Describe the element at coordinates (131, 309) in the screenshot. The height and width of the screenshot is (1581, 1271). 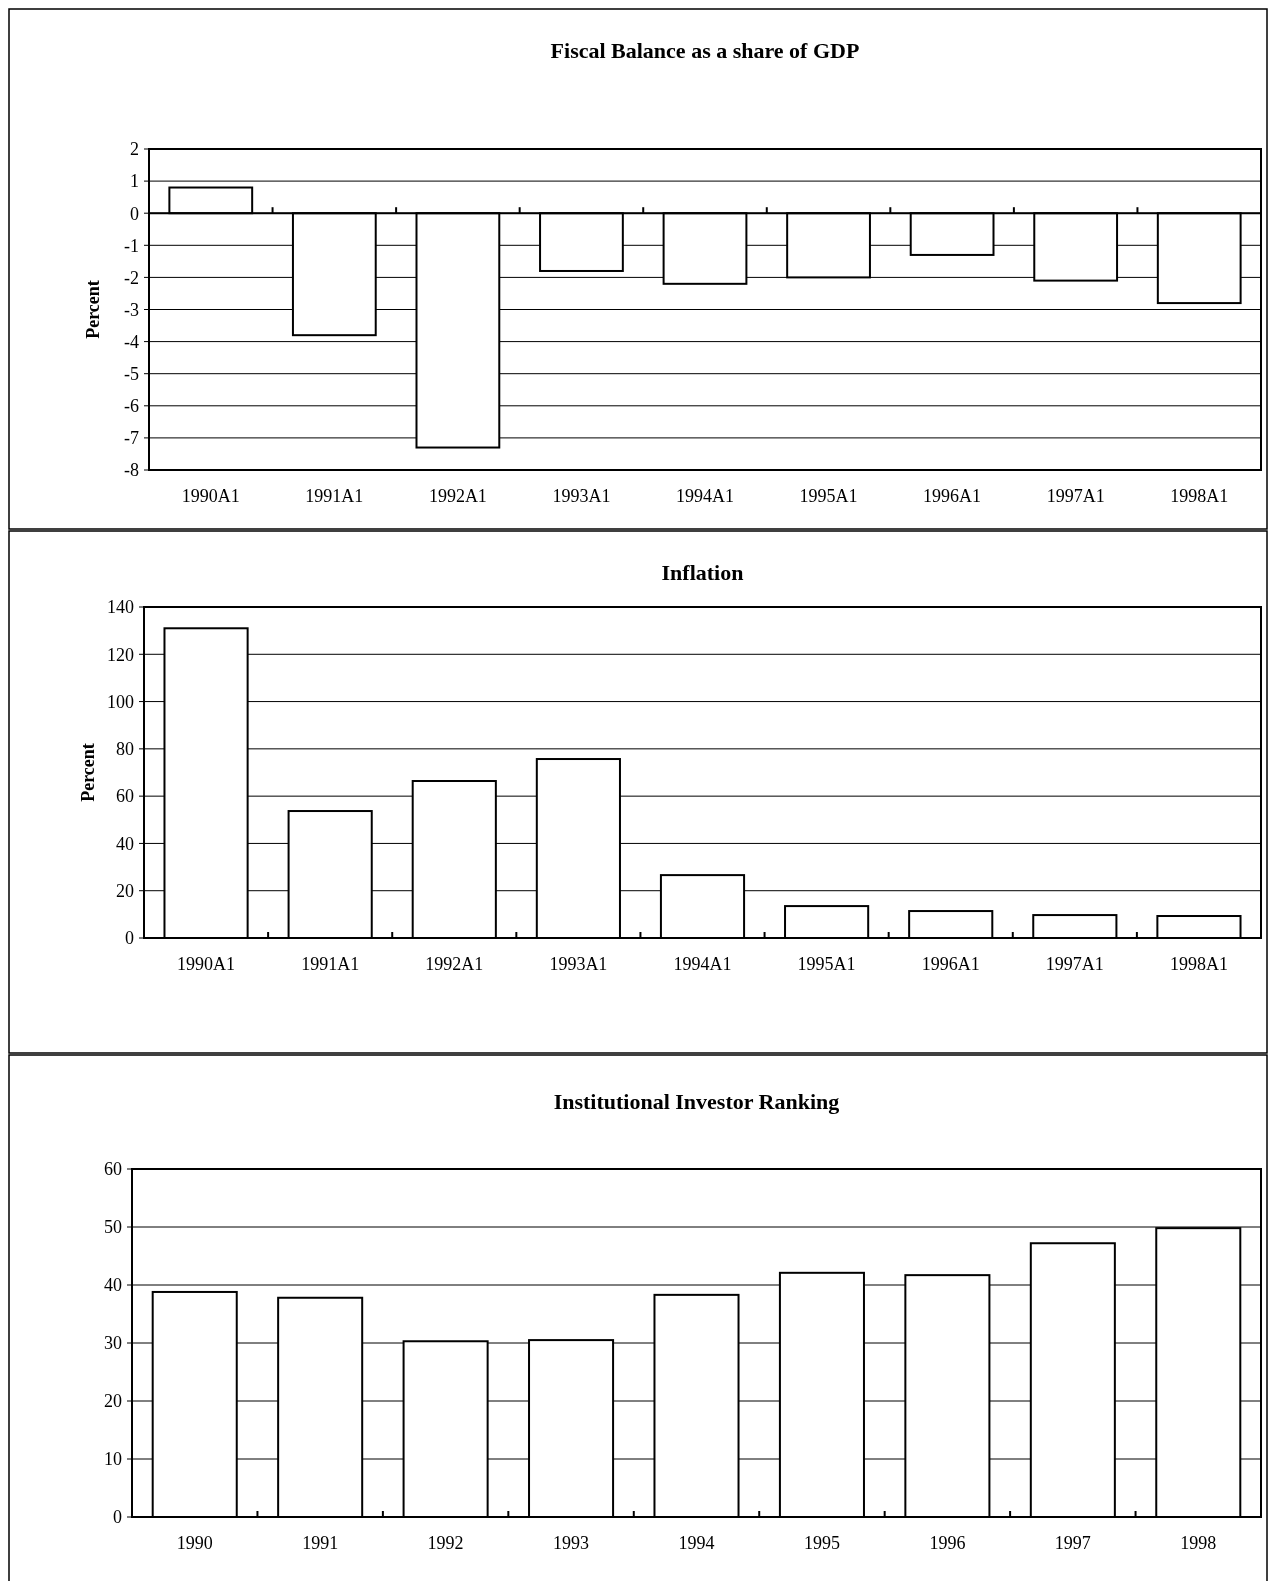
I see `y-tick-label: -3` at that location.